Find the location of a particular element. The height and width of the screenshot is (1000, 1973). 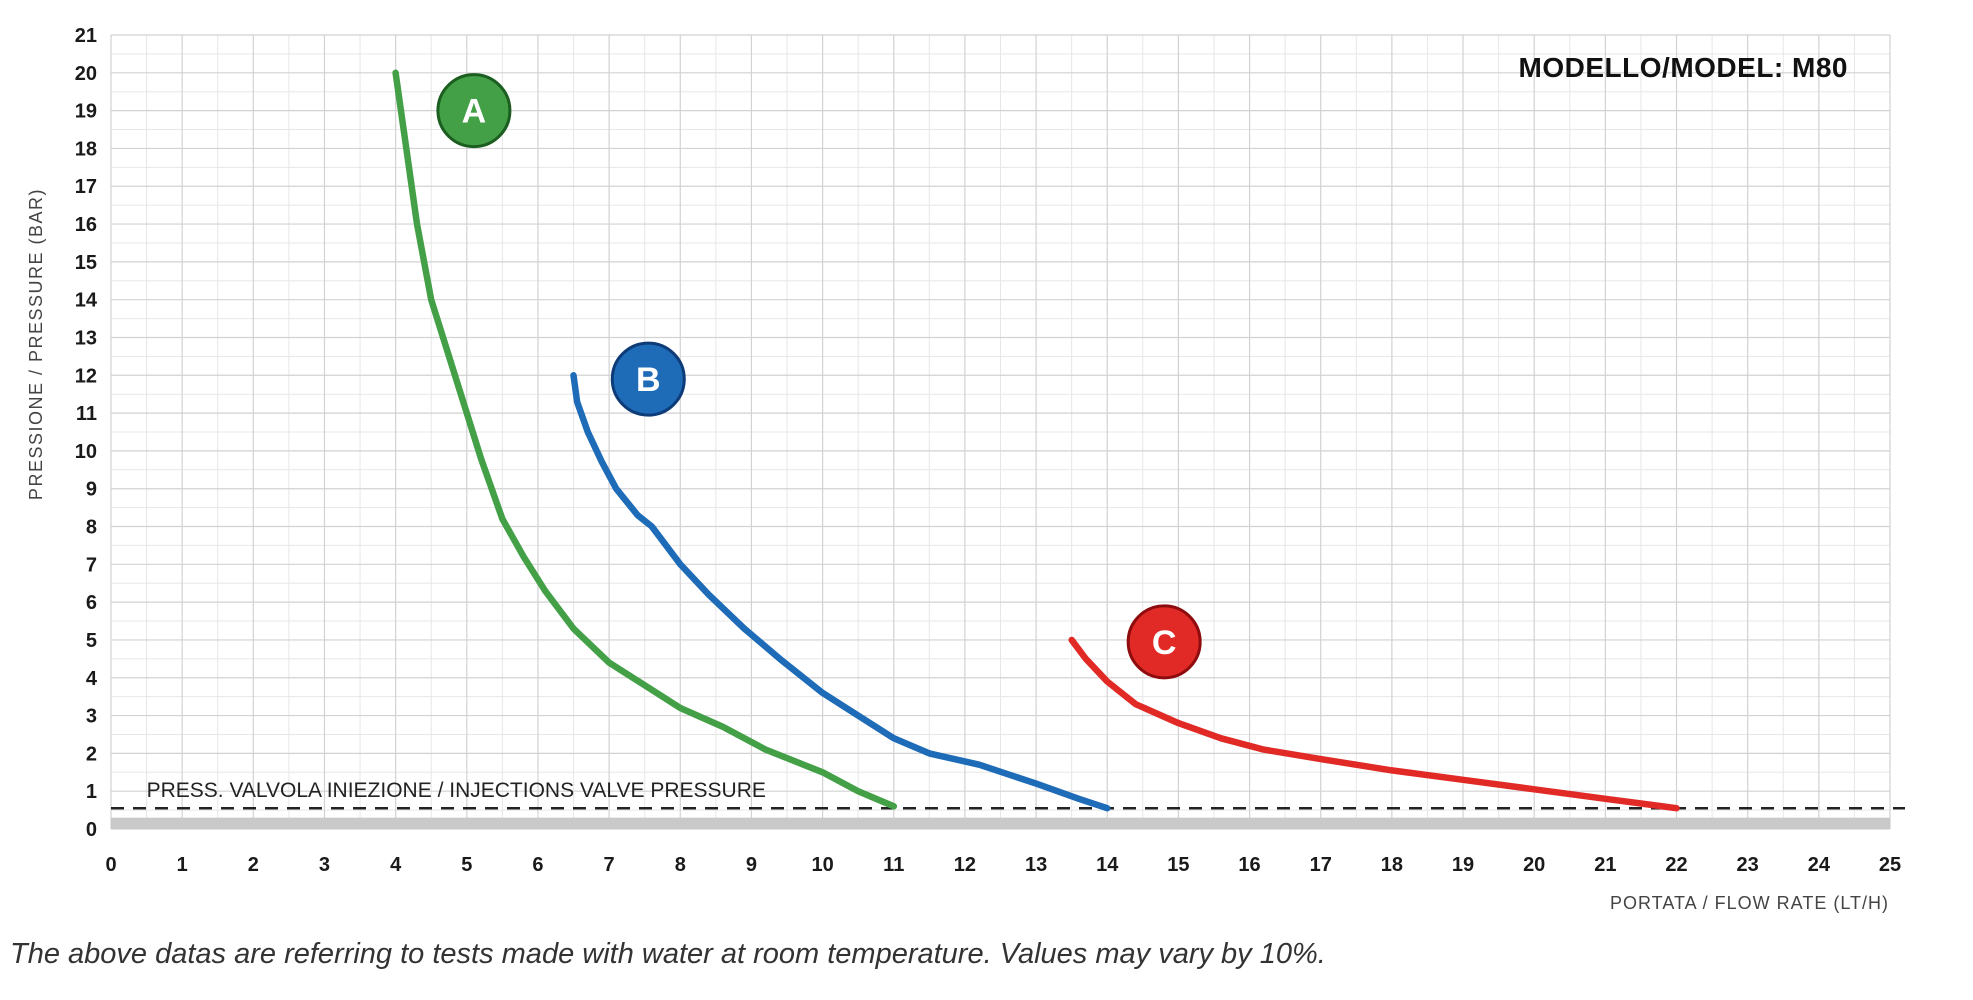

svg-text: A is located at coordinates (474, 112).